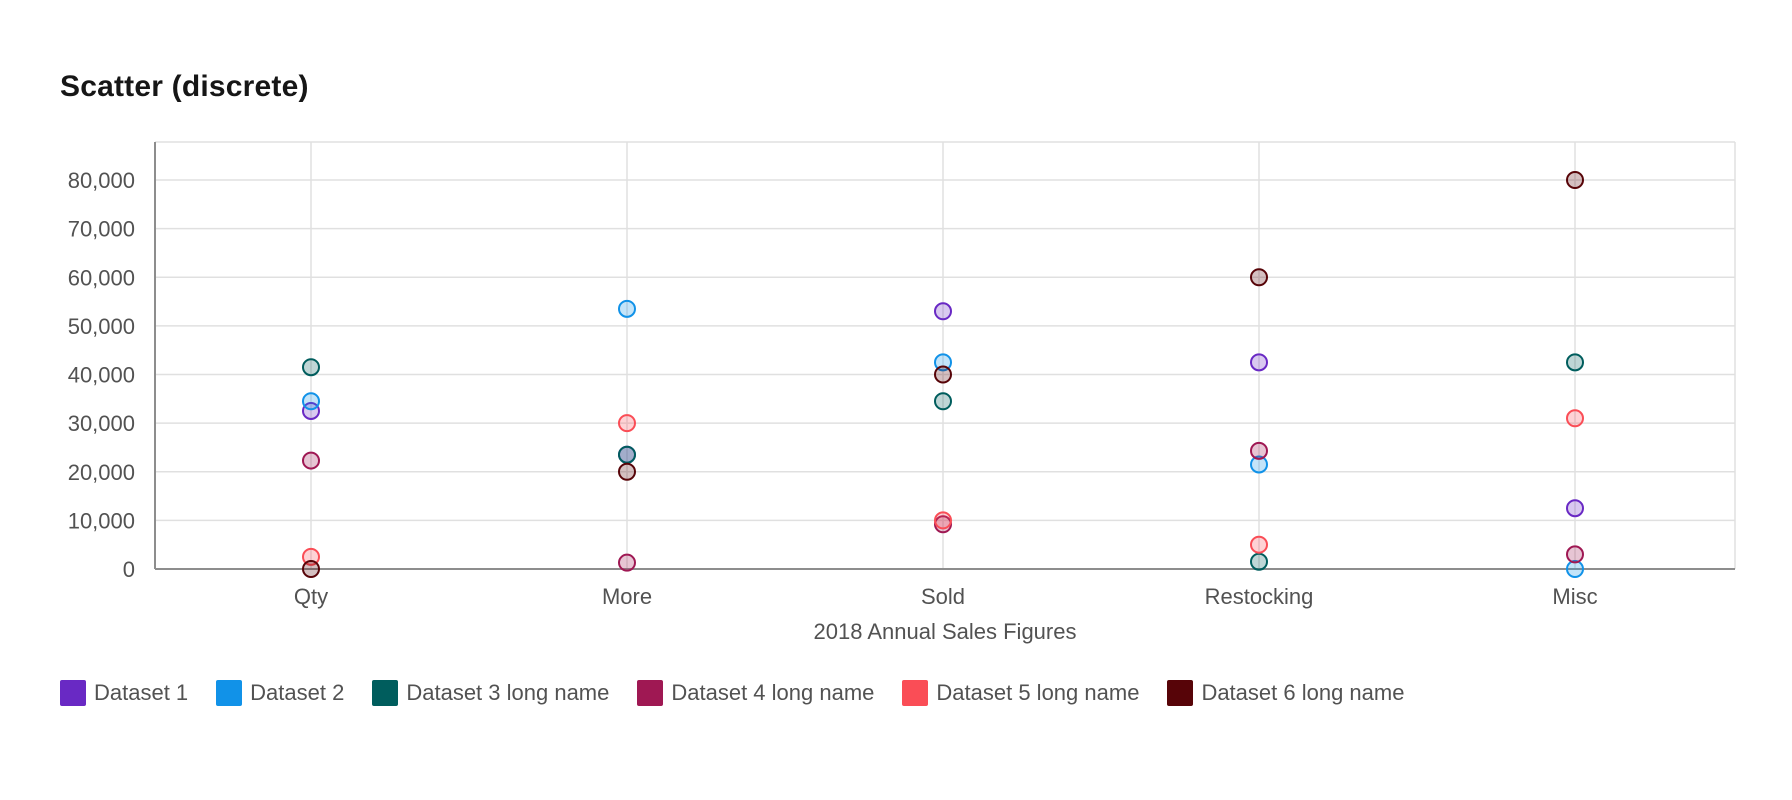  I want to click on y-tick-label: 10,000, so click(101, 520).